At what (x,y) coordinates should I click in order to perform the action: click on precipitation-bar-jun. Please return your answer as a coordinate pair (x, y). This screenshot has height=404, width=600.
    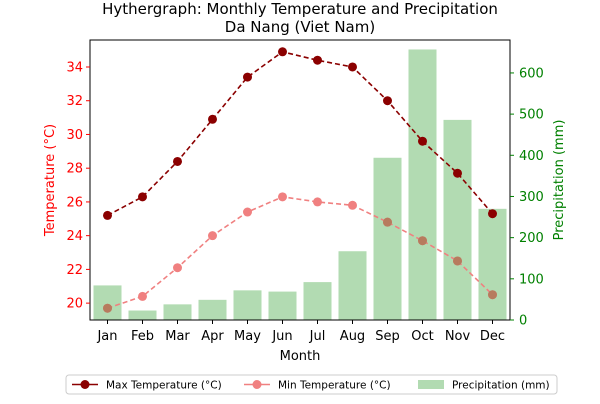
    Looking at the image, I should click on (282, 305).